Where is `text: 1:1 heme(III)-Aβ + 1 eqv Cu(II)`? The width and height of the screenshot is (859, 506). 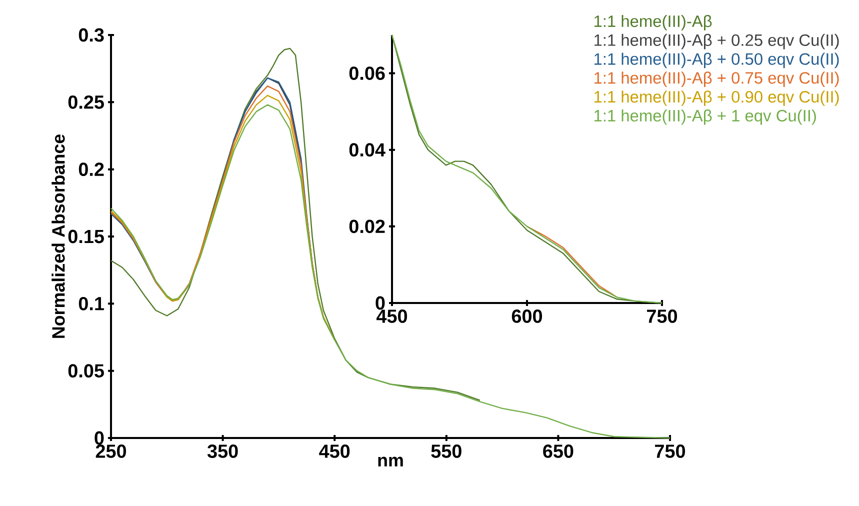
text: 1:1 heme(III)-Aβ + 1 eqv Cu(II) is located at coordinates (705, 117).